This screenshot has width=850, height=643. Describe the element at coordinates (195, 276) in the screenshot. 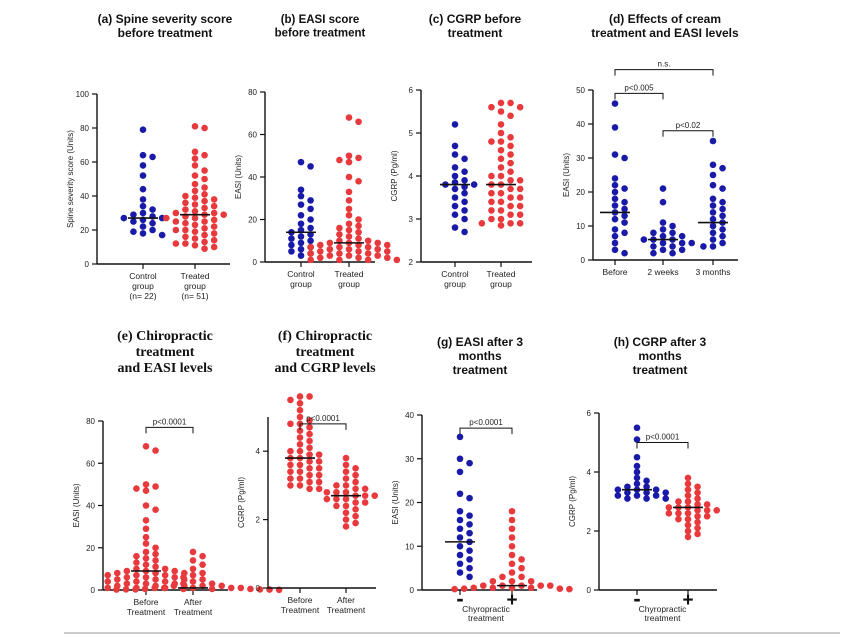

I see `category-label: Treated` at that location.